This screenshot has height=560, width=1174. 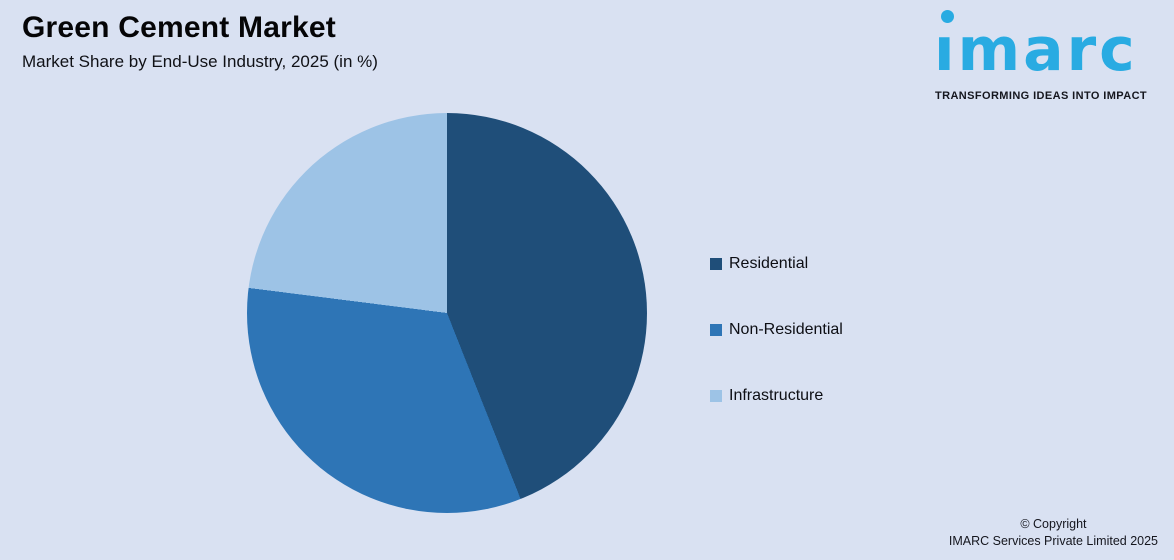 What do you see at coordinates (1041, 96) in the screenshot?
I see `imarc-tagline: TRANSFORMING IDEAS INTO IMPACT` at bounding box center [1041, 96].